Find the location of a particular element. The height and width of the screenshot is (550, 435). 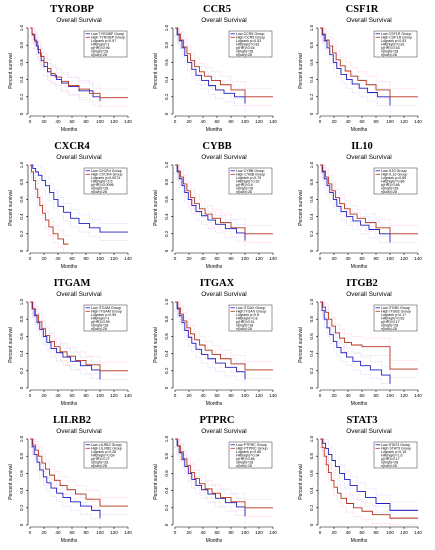

legend-entry: Logrank p=0.99 is located at coordinates (103, 315).